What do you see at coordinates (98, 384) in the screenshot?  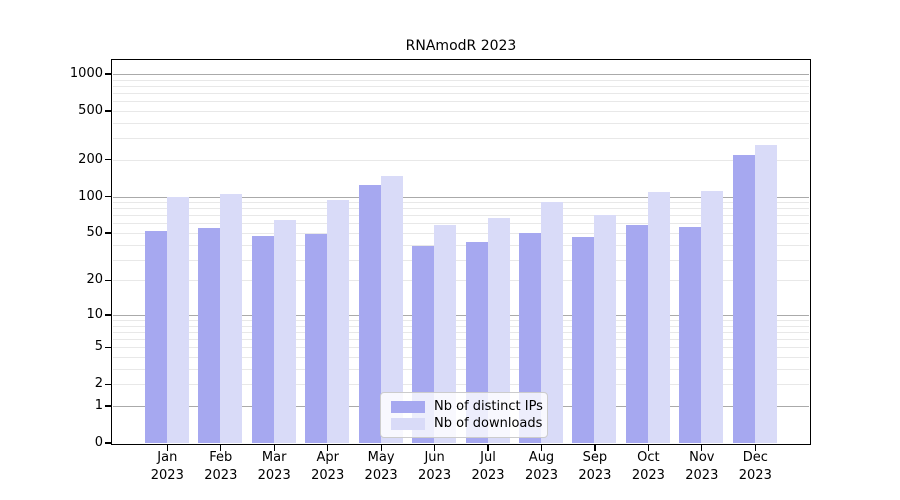 I see `y-tick-label-2: 2` at bounding box center [98, 384].